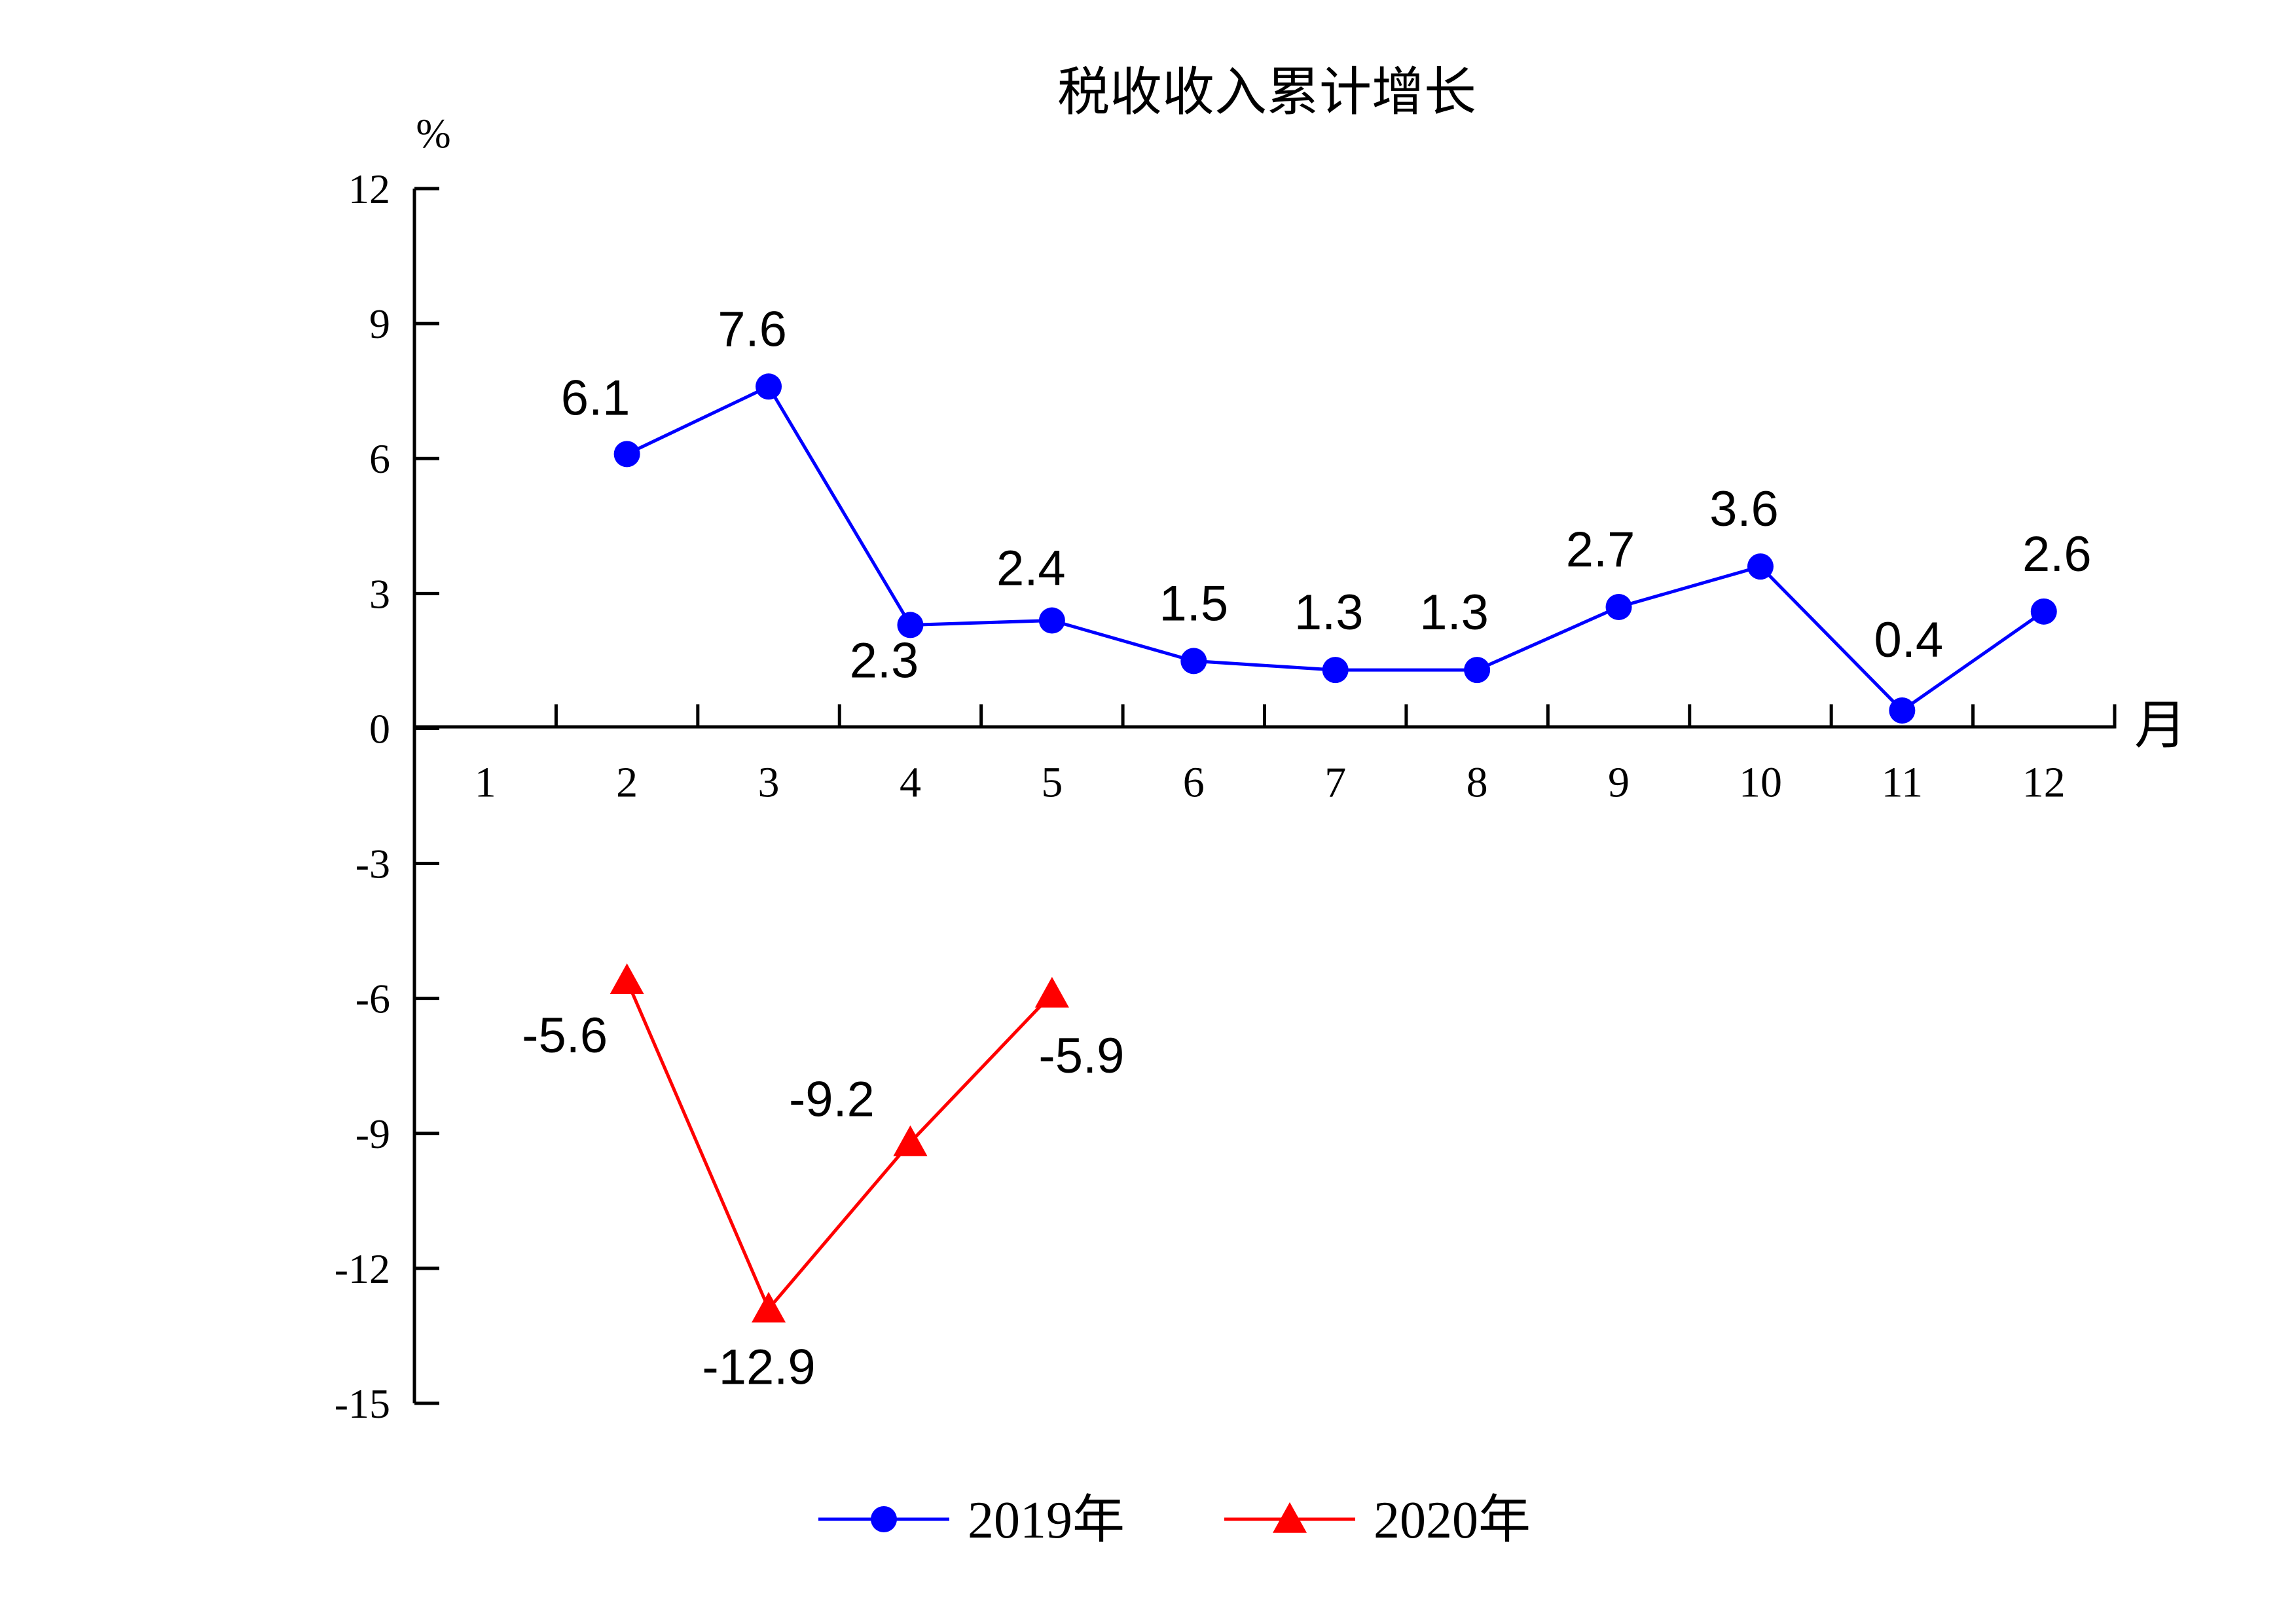 The image size is (2296, 1624). Describe the element at coordinates (758, 1367) in the screenshot. I see `data-label: -12.9` at that location.